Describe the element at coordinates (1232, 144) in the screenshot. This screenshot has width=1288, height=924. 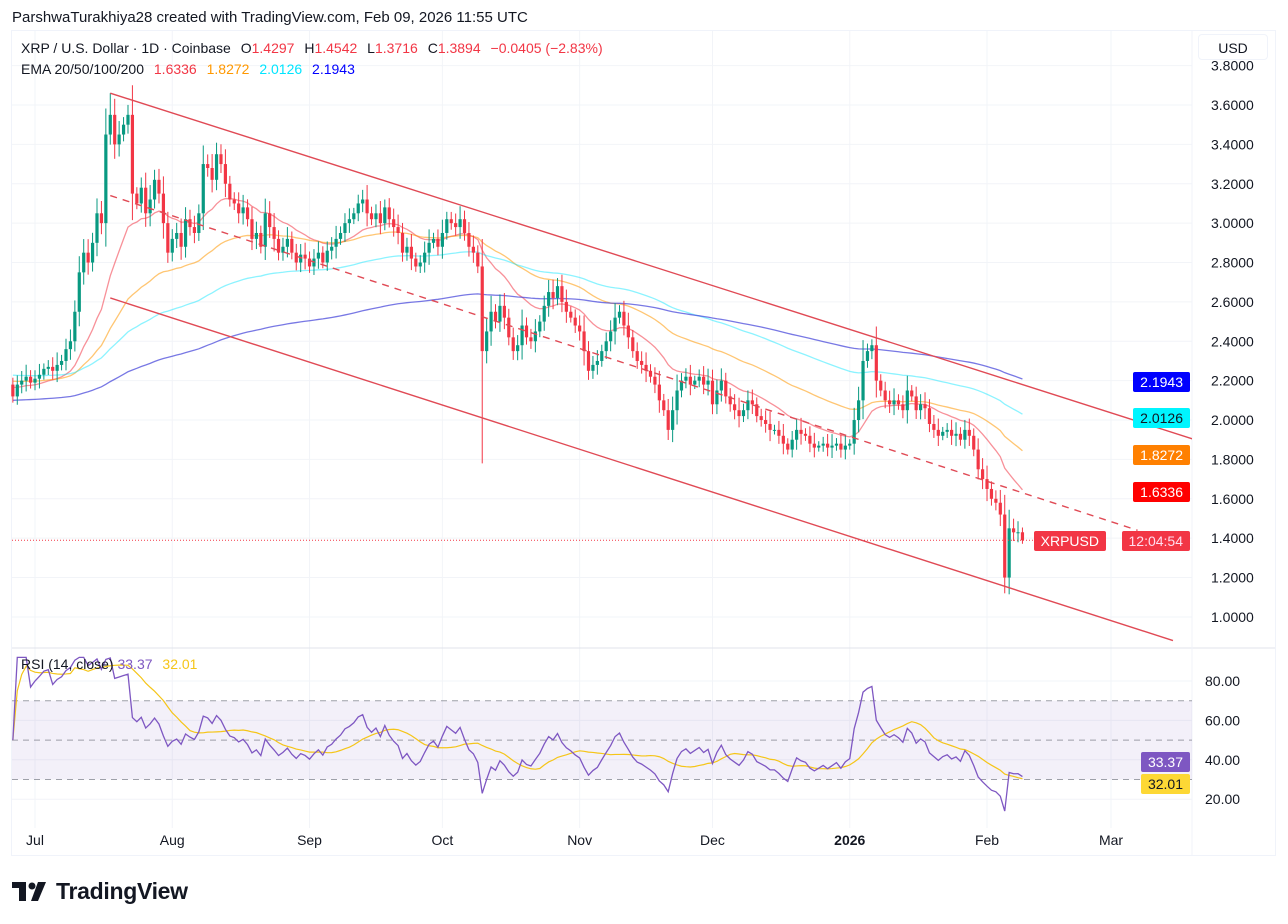
I see `price-tick-label: 3.4000` at that location.